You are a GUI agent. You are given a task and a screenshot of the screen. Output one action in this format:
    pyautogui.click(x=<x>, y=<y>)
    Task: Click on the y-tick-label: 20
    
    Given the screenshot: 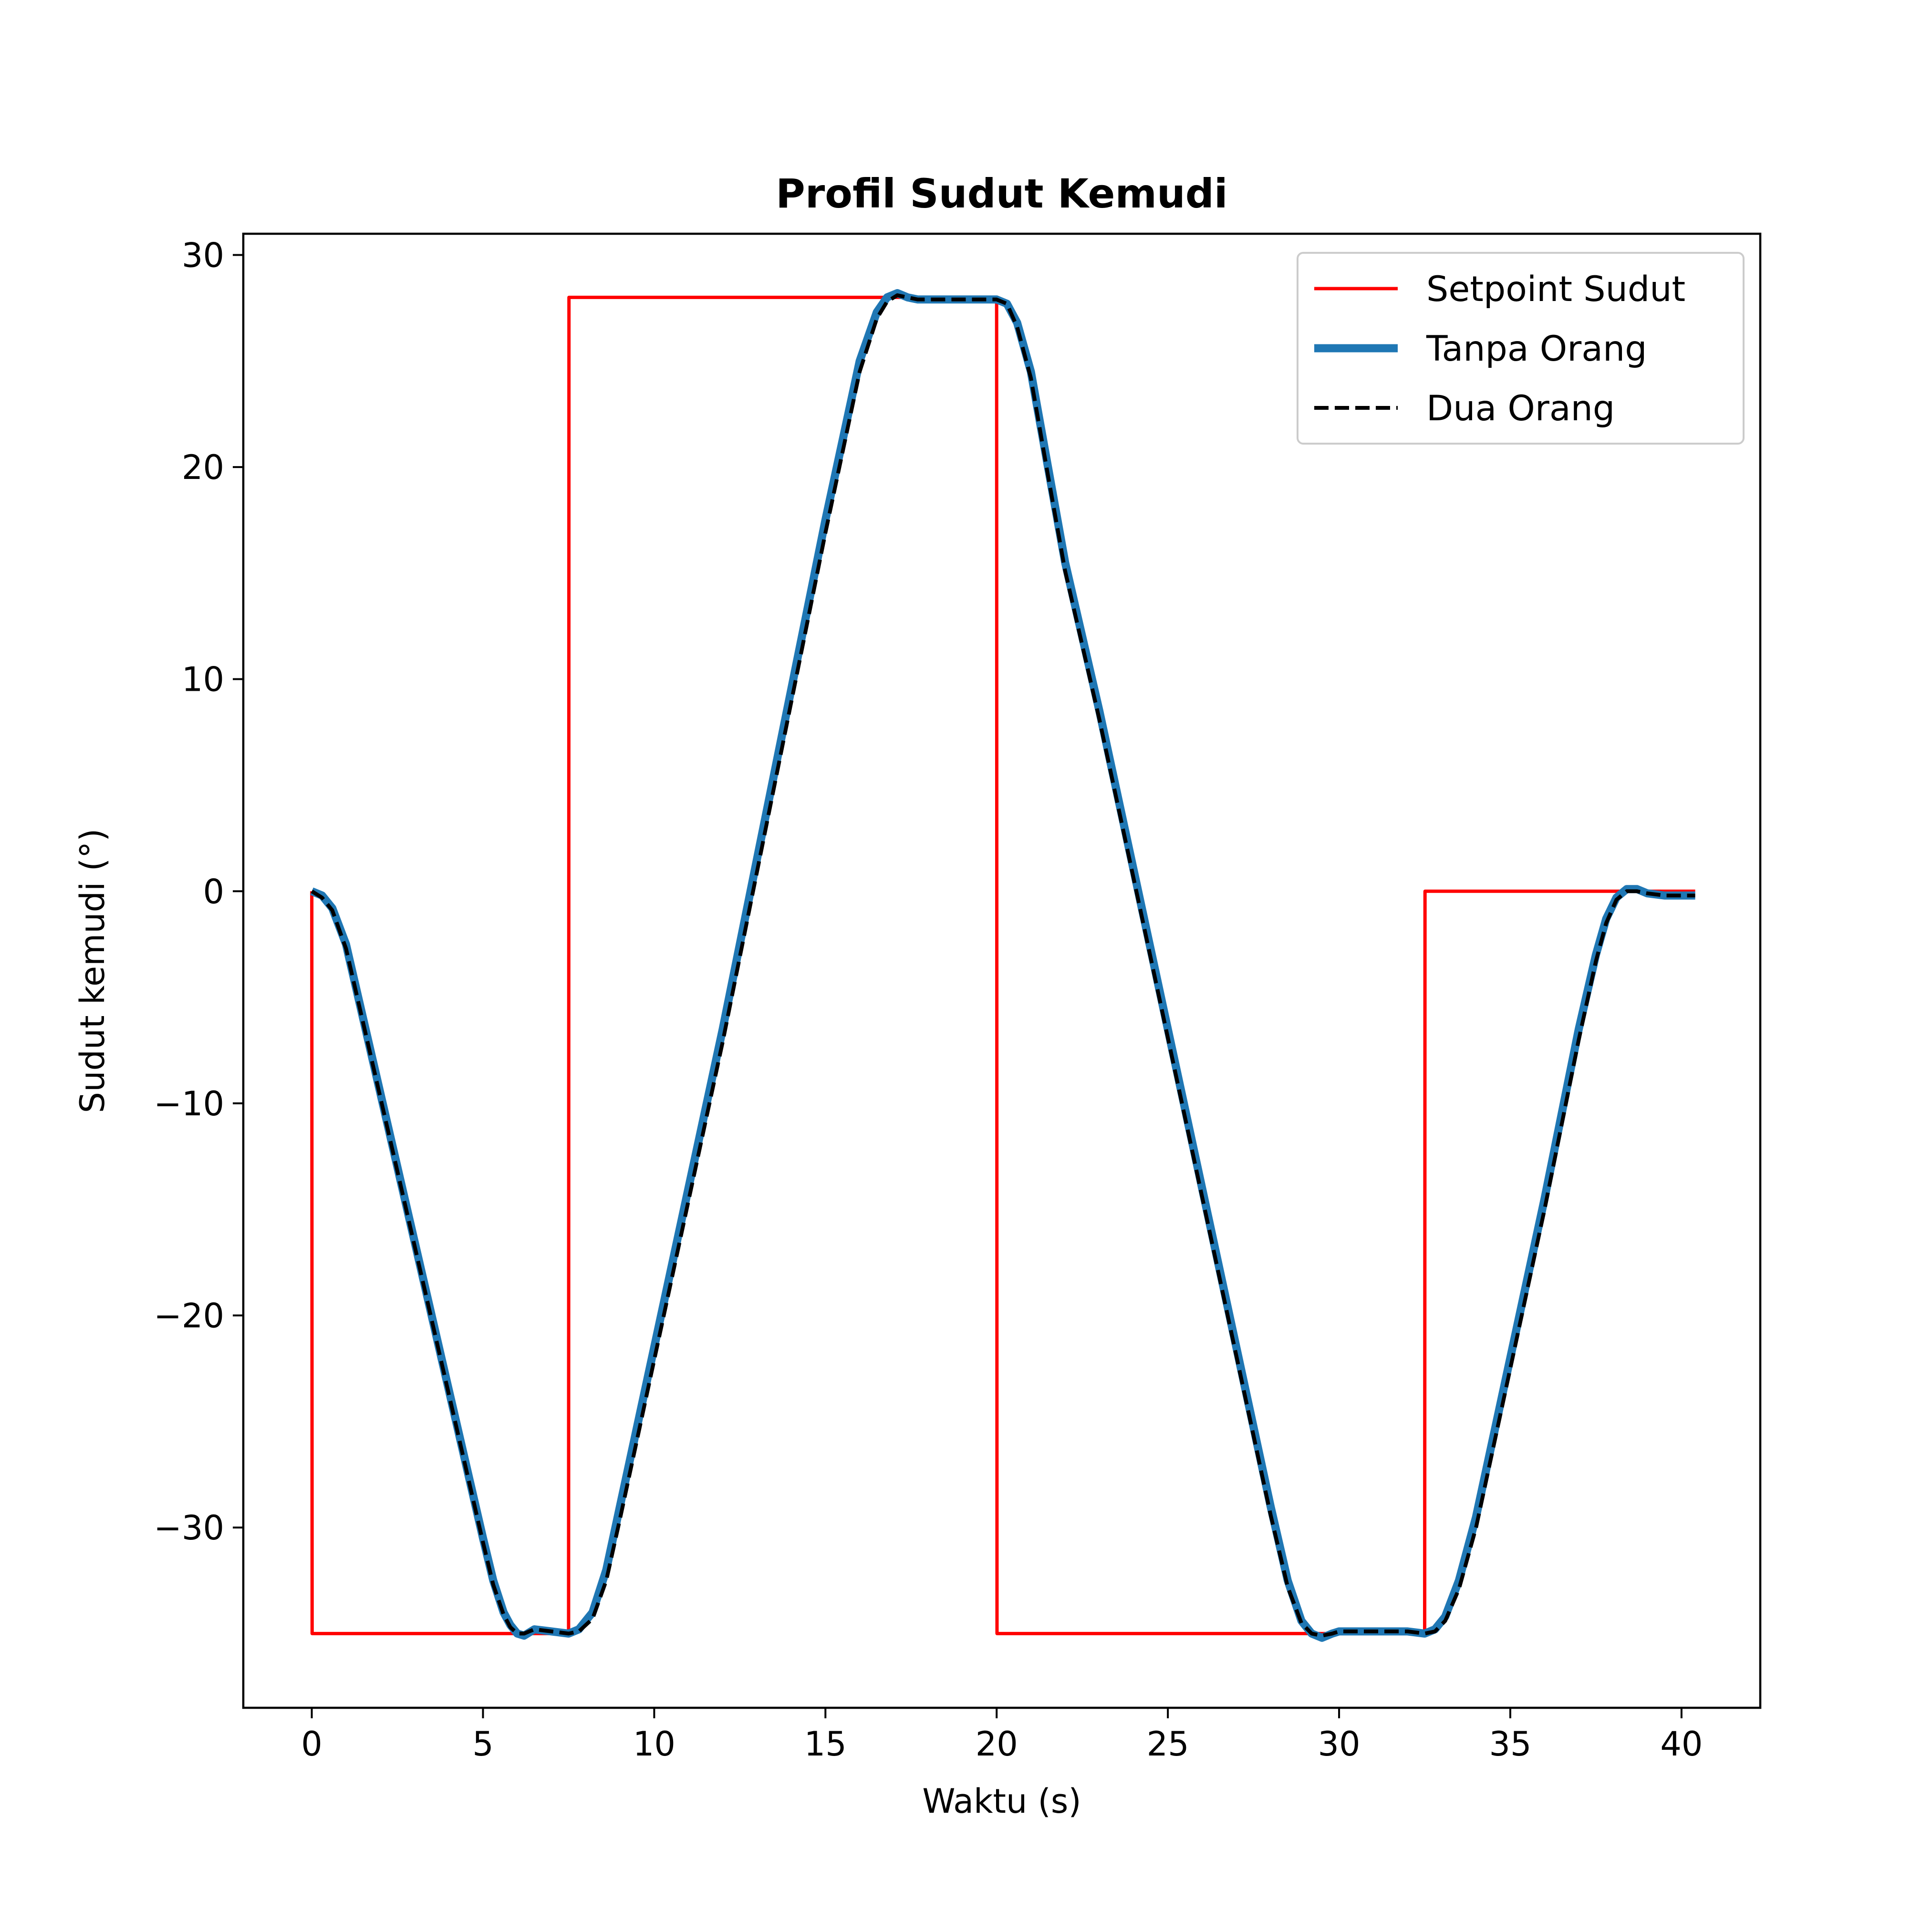 What is the action you would take?
    pyautogui.click(x=203, y=467)
    